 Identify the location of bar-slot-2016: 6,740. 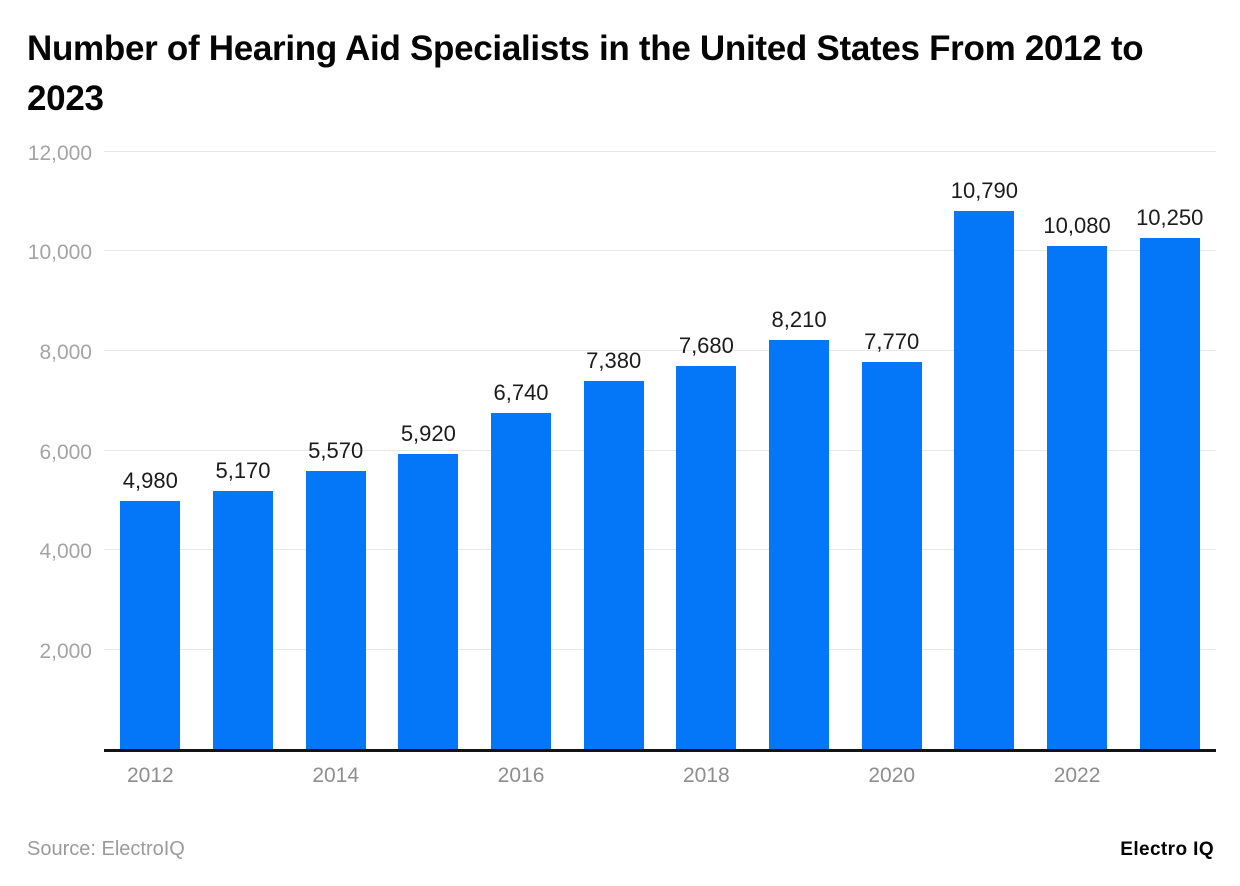
(521, 450).